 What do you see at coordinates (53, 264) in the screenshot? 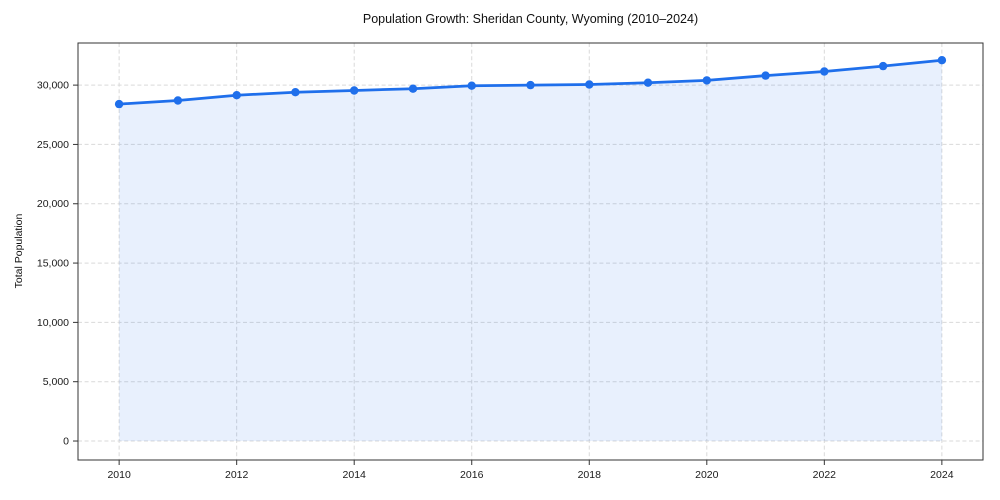
I see `y-tick-label: 15,000` at bounding box center [53, 264].